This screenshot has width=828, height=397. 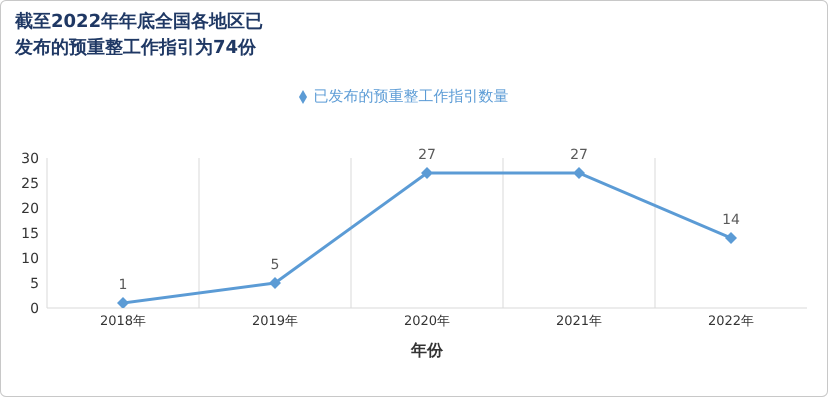 What do you see at coordinates (411, 96) in the screenshot?
I see `legend-label: 已发布的预重整工作指引数量` at bounding box center [411, 96].